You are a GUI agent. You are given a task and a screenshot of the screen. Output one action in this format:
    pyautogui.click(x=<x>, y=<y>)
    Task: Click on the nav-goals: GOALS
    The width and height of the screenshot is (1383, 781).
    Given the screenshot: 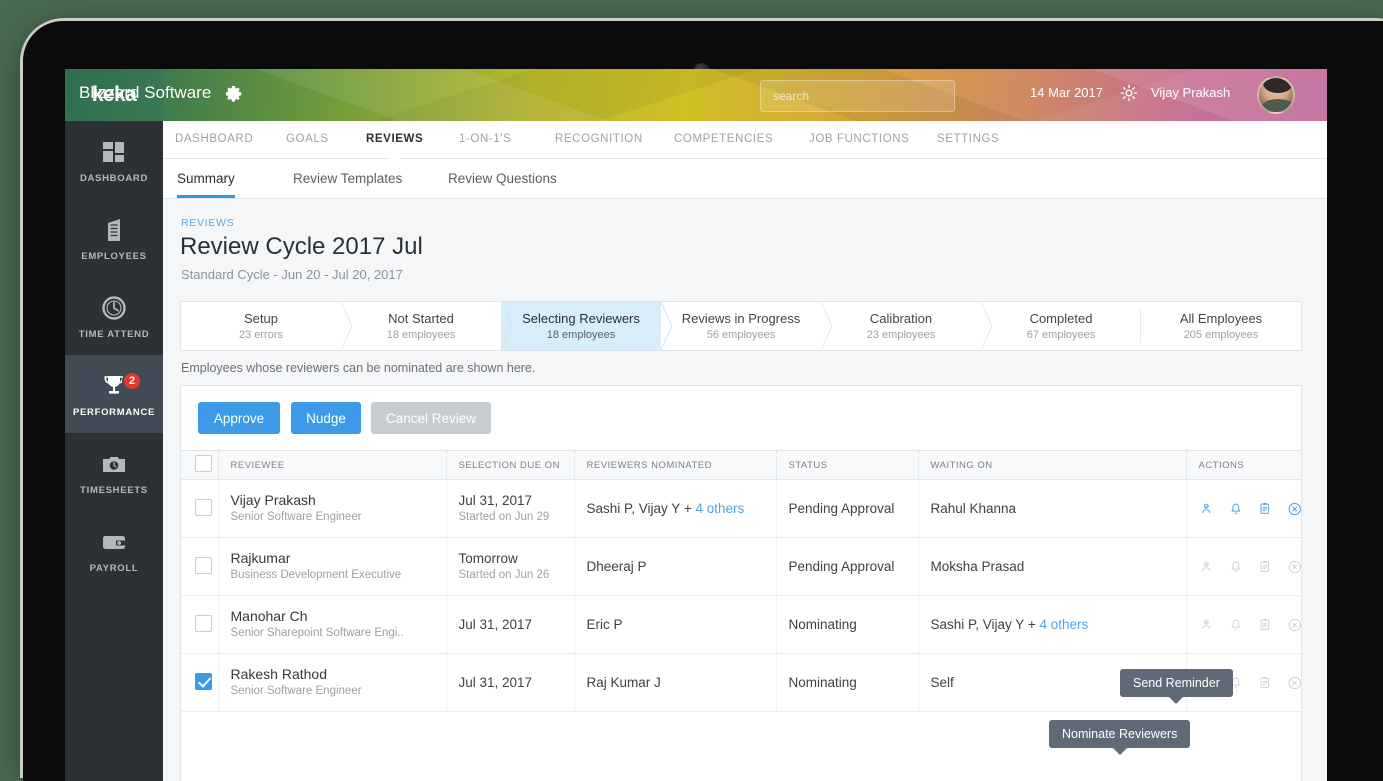 What is the action you would take?
    pyautogui.click(x=307, y=139)
    